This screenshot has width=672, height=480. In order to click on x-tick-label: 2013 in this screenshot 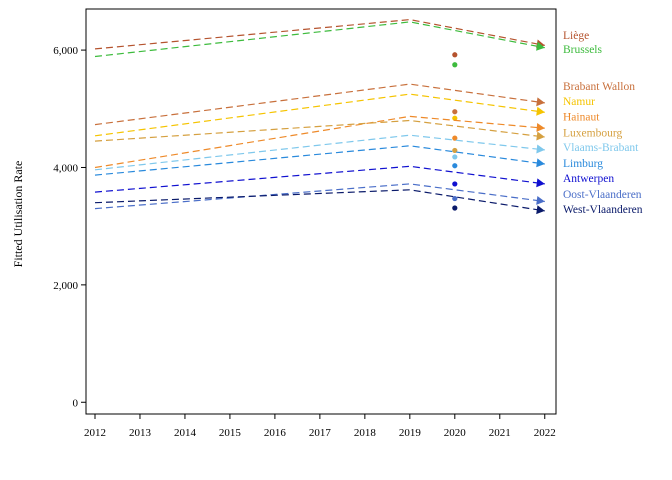, I will do `click(140, 433)`.